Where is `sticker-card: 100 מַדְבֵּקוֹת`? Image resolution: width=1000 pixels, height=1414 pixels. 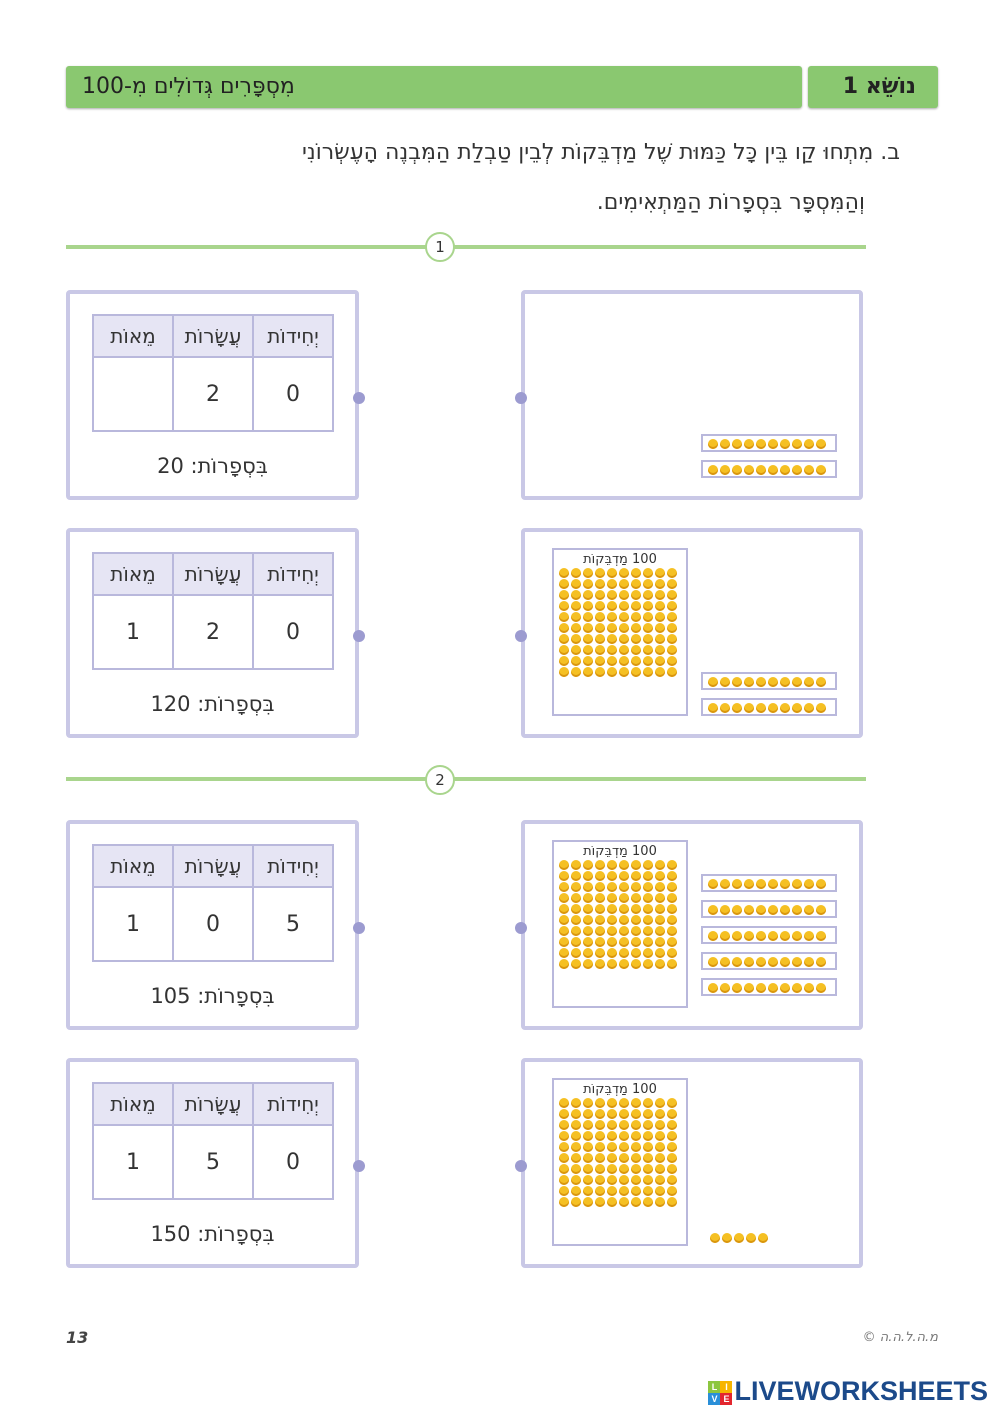
sticker-card: 100 מַדְבֵּקוֹת is located at coordinates (689, 925).